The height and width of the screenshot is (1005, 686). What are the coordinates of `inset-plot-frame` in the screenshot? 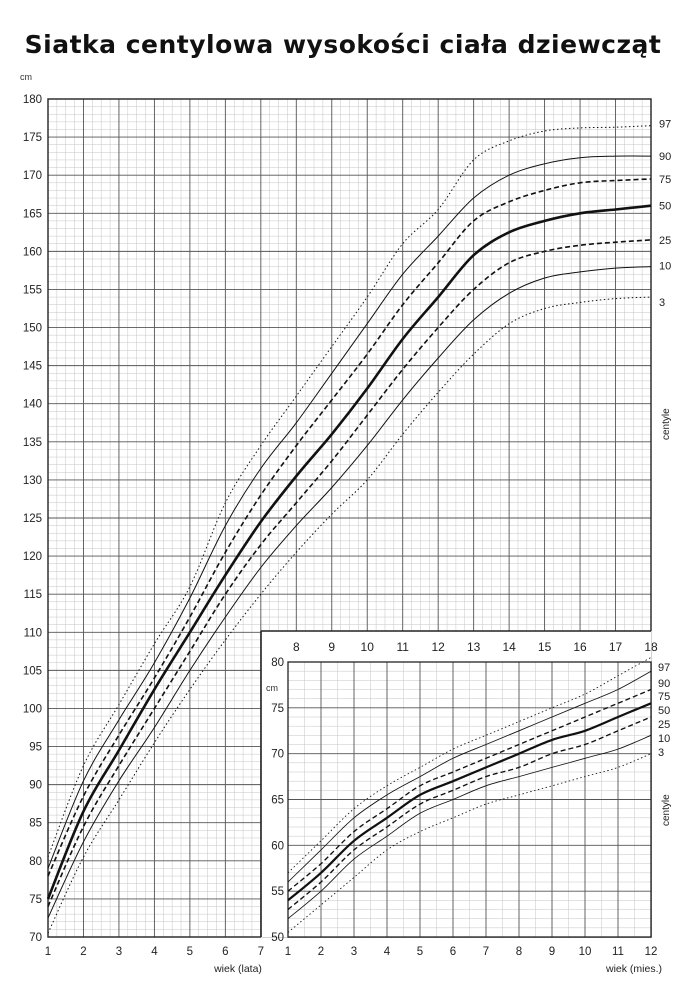 It's located at (469, 799).